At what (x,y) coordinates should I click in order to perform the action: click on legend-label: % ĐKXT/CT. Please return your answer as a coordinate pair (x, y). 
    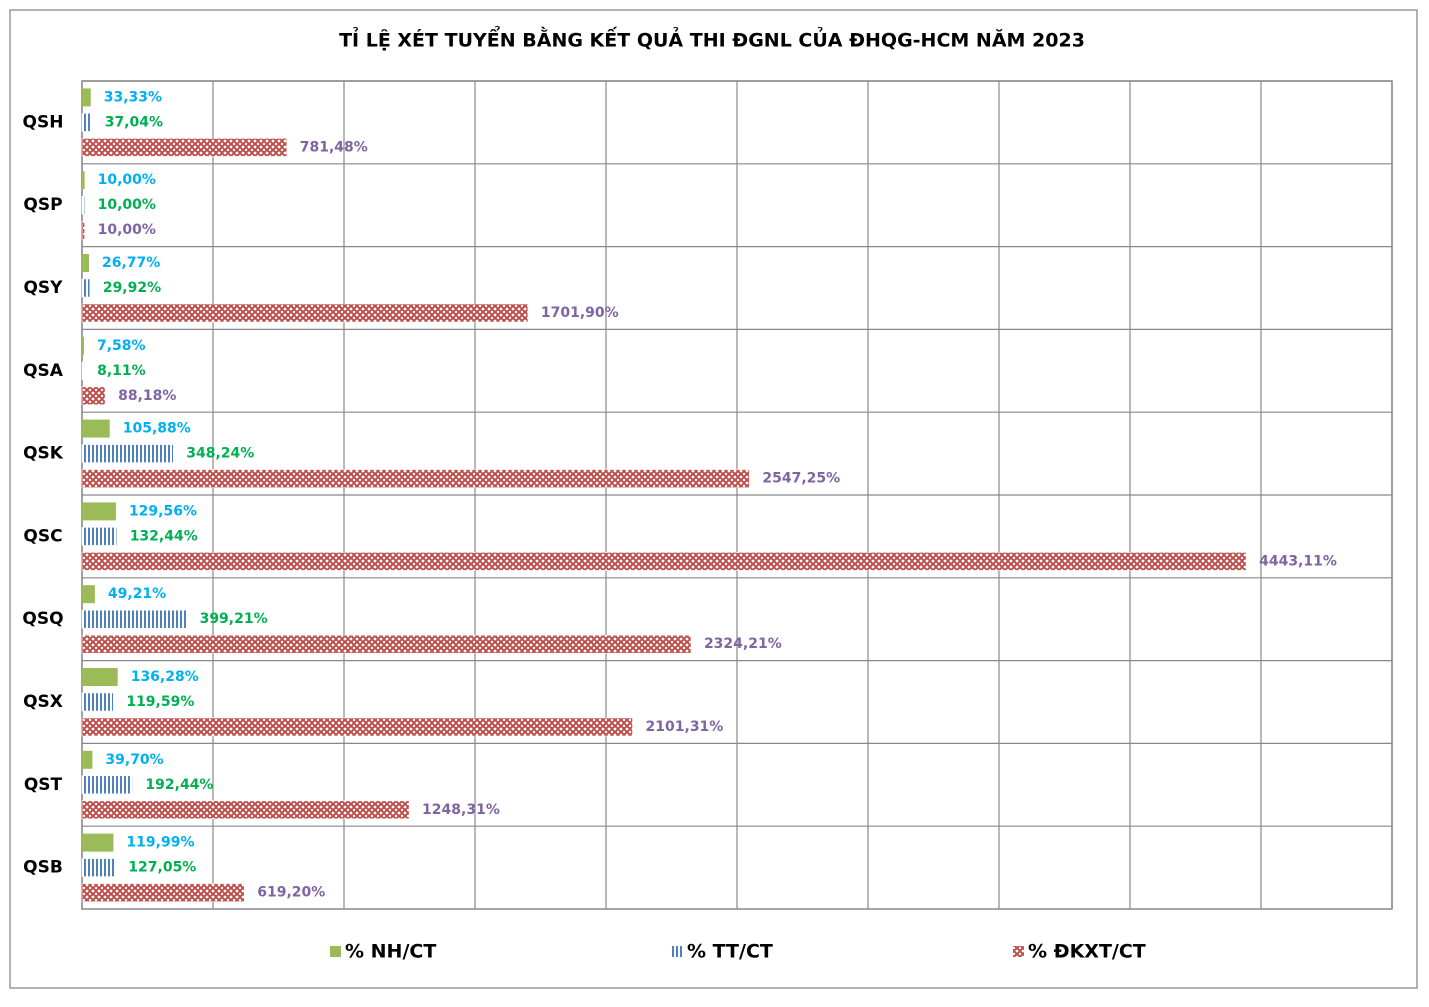
    Looking at the image, I should click on (1087, 952).